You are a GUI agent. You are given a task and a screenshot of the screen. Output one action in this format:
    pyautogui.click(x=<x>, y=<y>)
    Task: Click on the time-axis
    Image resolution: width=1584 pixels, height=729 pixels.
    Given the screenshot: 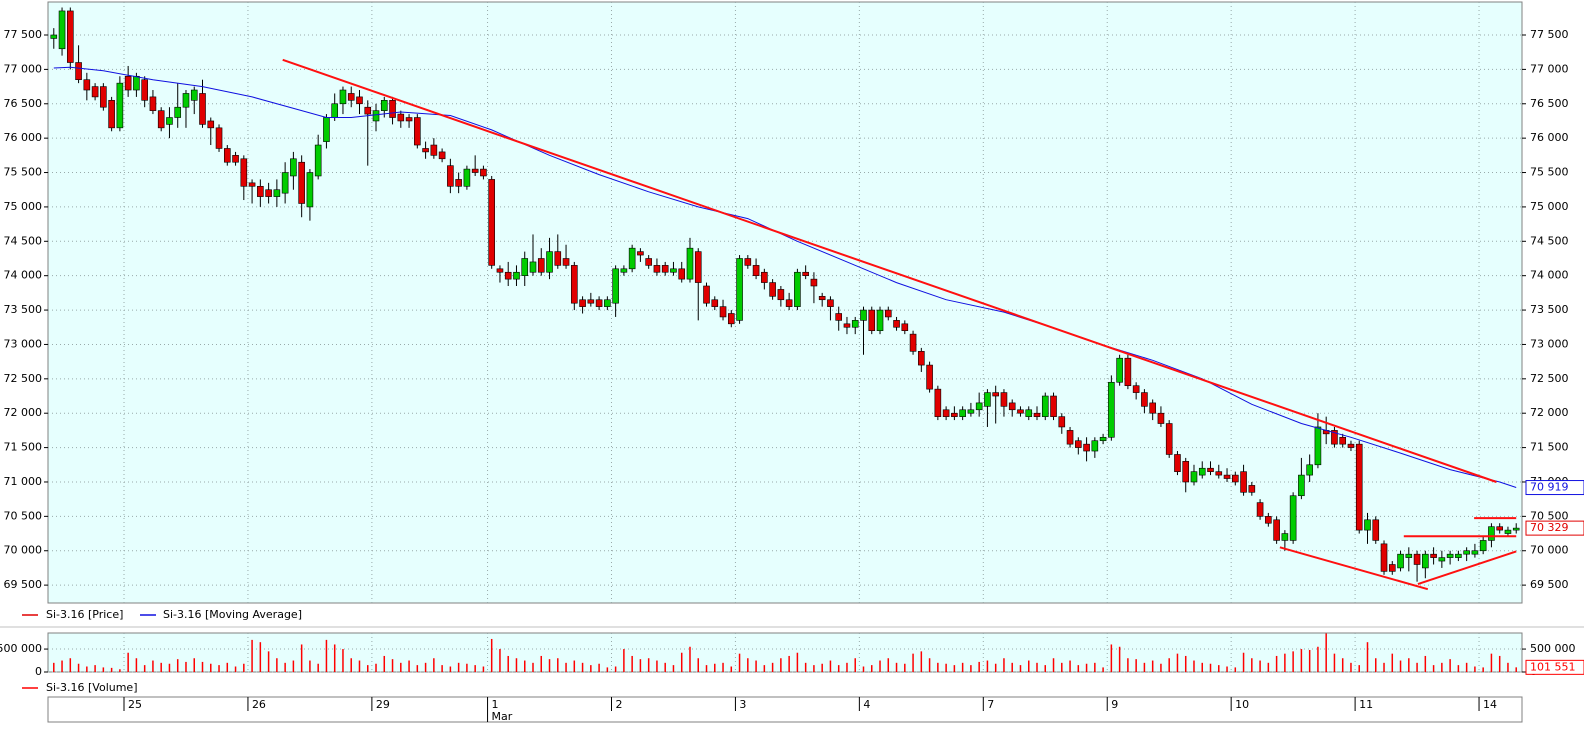 What is the action you would take?
    pyautogui.click(x=785, y=709)
    